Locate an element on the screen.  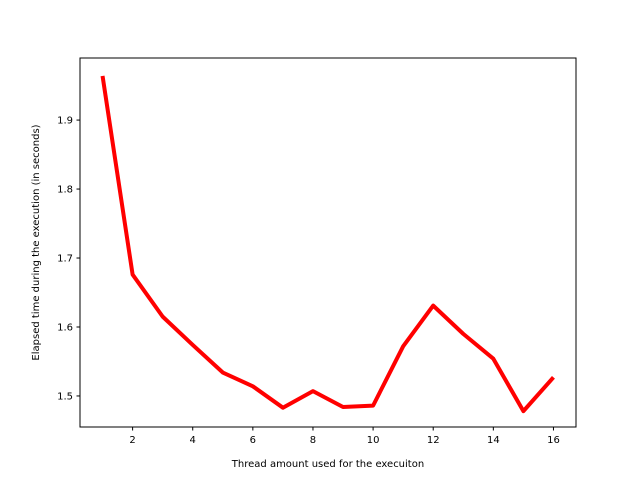
x-tick-label: 2 is located at coordinates (132, 440).